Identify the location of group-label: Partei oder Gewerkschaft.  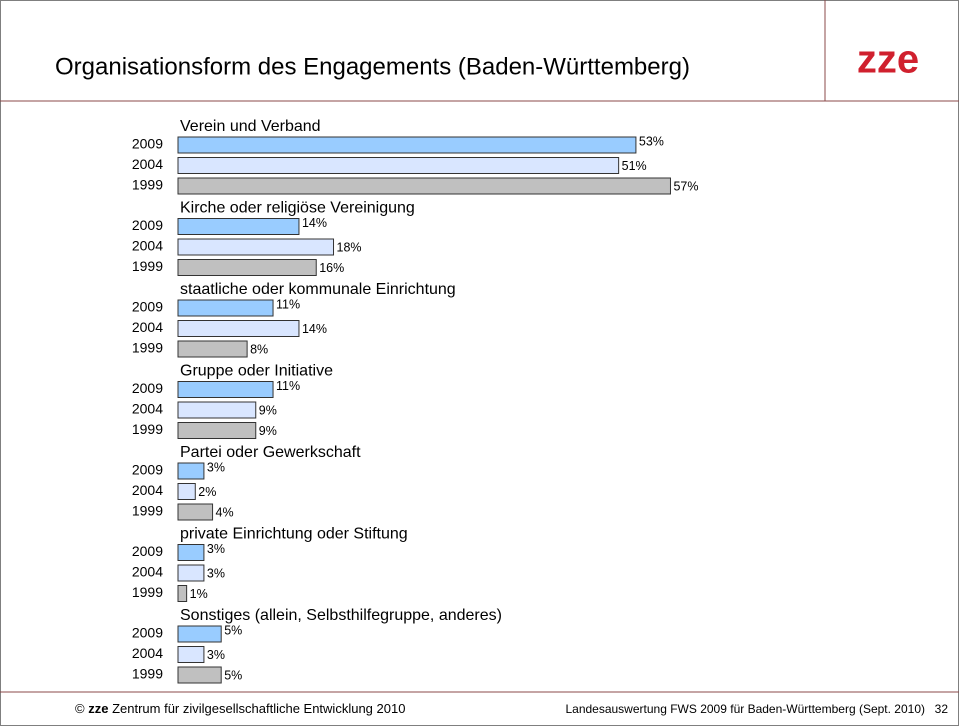
(270, 452).